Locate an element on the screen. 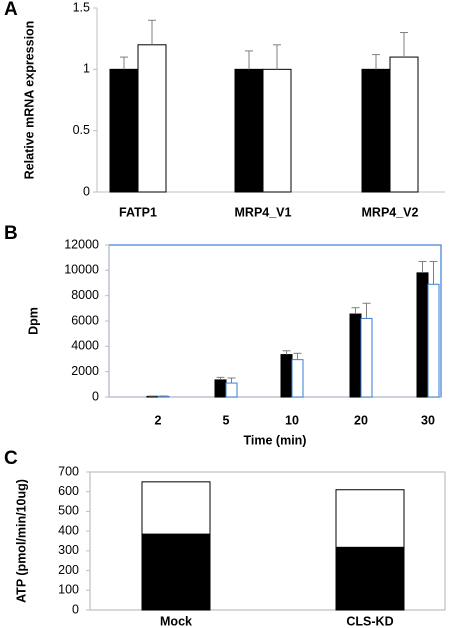 Image resolution: width=457 pixels, height=628 pixels. y-tick-label: 600 is located at coordinates (68, 491).